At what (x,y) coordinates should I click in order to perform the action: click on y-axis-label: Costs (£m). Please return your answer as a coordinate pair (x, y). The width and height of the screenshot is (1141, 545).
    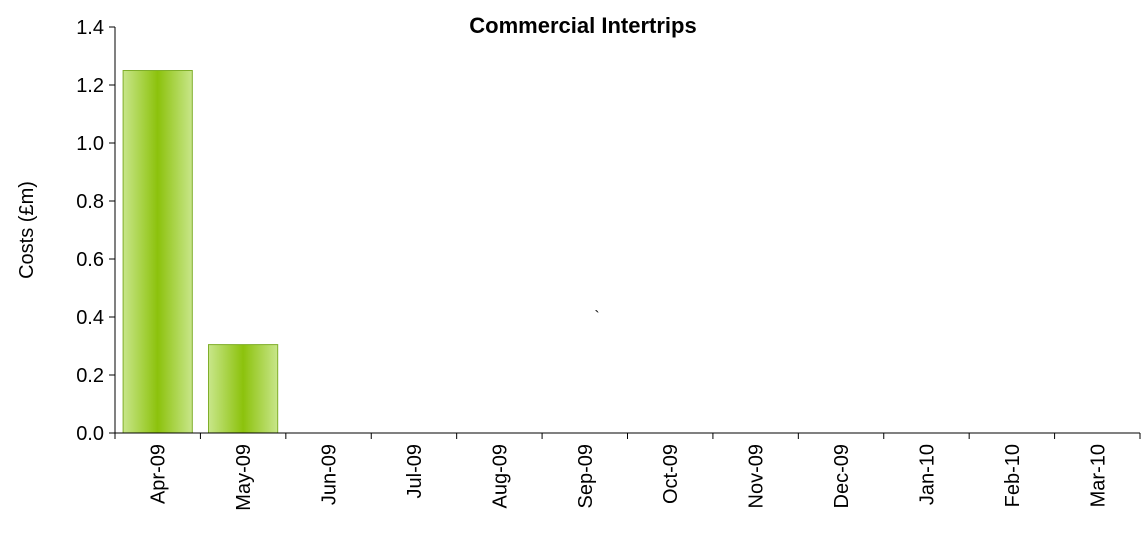
    Looking at the image, I should click on (27, 230).